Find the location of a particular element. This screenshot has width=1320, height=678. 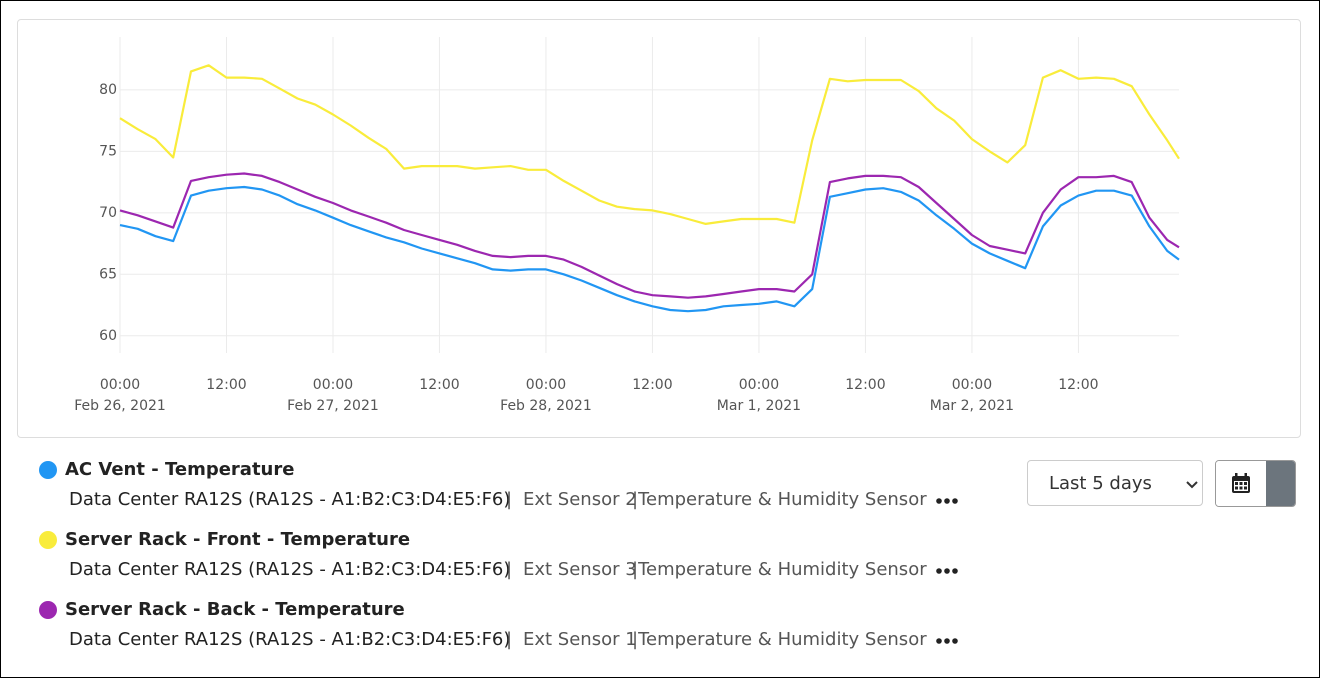

range-select-text: Last 5 days is located at coordinates (1100, 483).